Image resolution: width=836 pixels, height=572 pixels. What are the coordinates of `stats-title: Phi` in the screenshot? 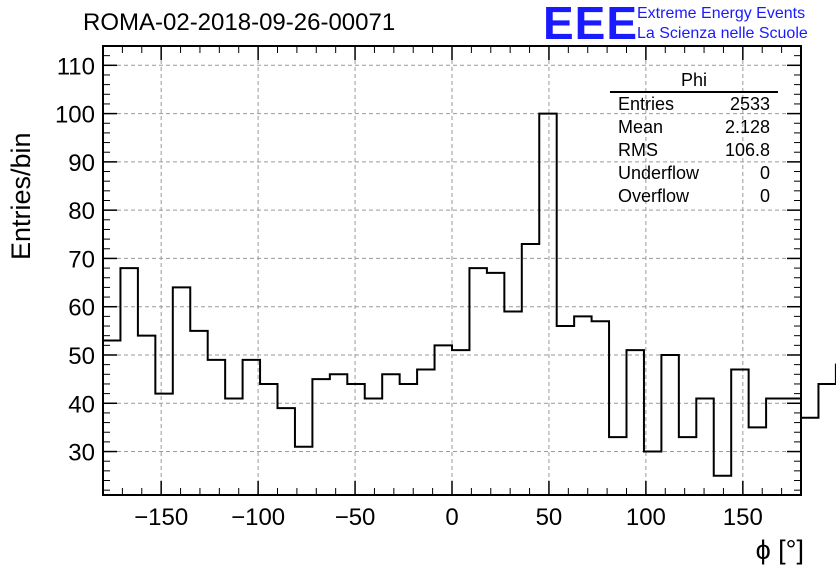 It's located at (694, 81).